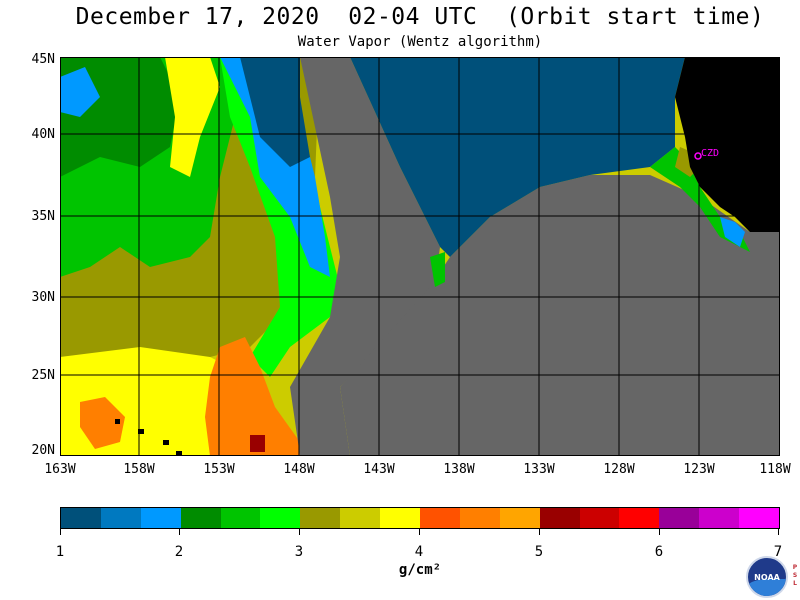  Describe the element at coordinates (365, 256) in the screenshot. I see `nodata-swath-center` at that location.